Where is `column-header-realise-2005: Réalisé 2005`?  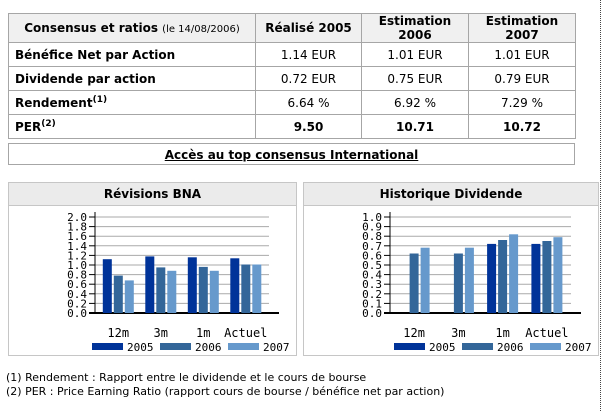
column-header-realise-2005: Réalisé 2005 is located at coordinates (308, 28).